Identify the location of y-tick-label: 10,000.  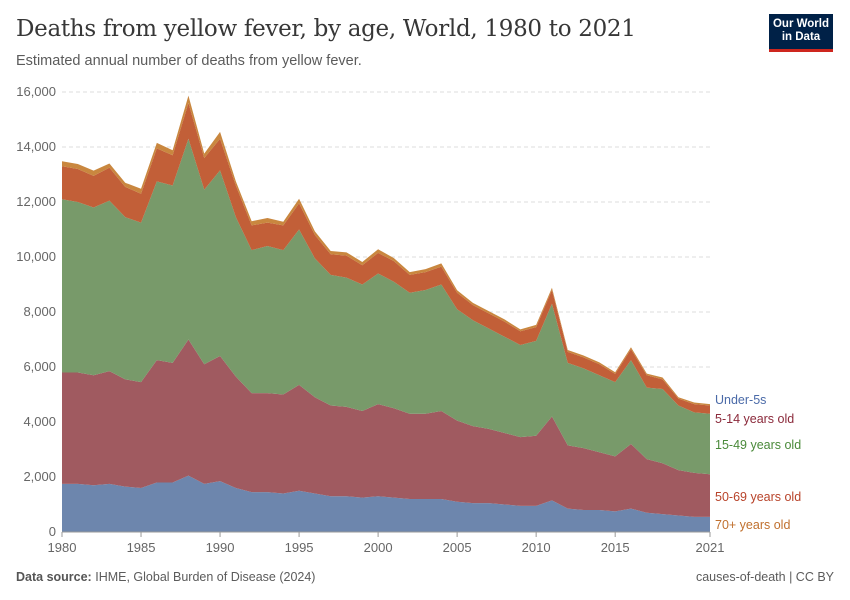
(36, 256).